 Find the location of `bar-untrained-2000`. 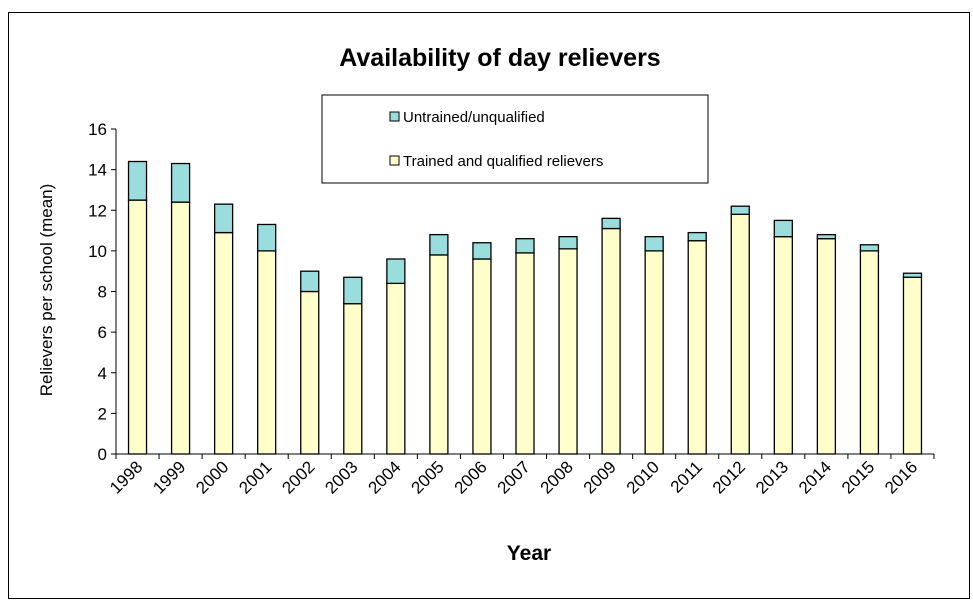

bar-untrained-2000 is located at coordinates (223, 218).